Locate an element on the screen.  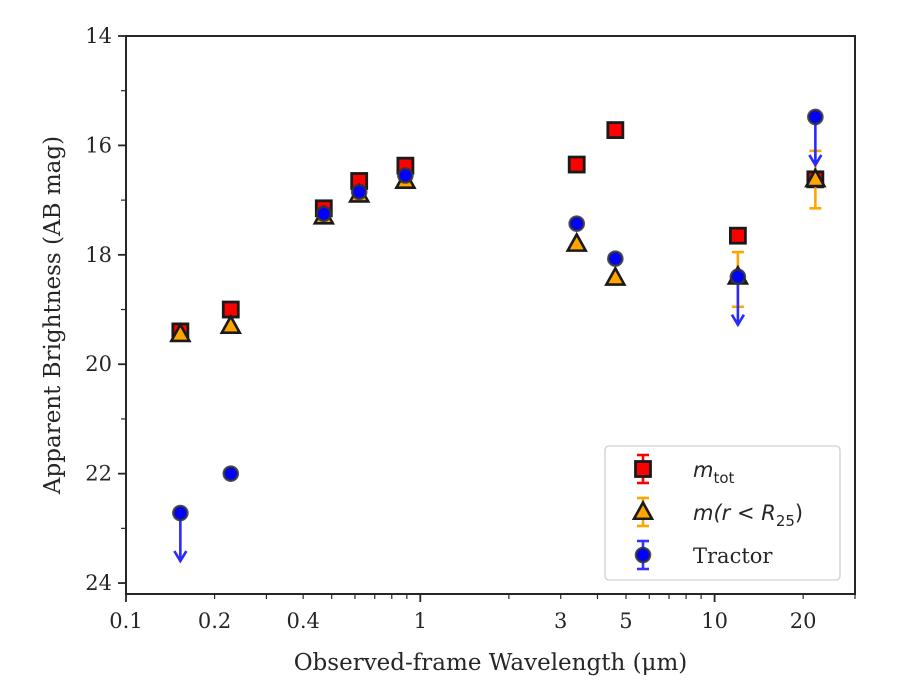
y-tick-label: 18 is located at coordinates (98, 255).